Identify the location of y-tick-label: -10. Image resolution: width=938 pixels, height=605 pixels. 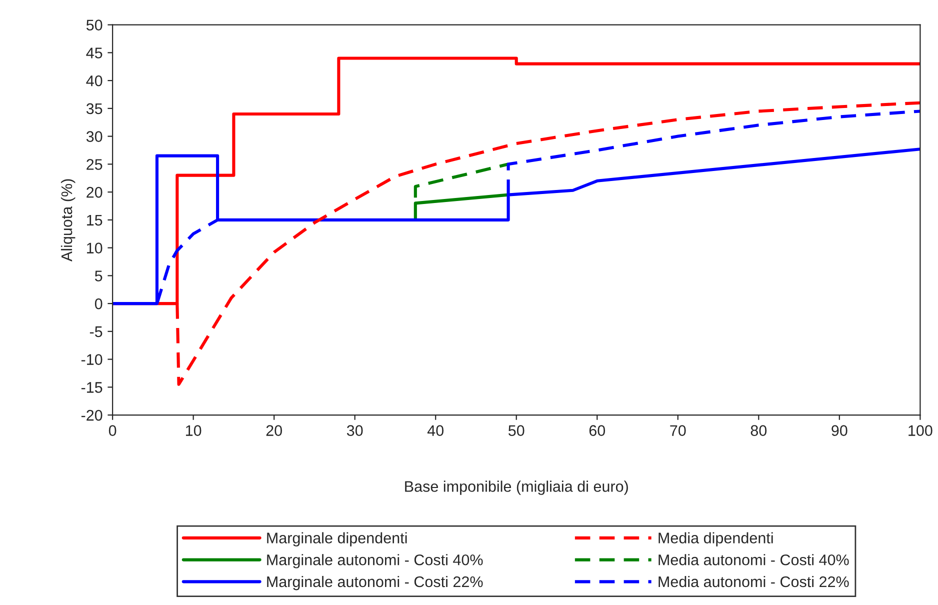
(91, 359).